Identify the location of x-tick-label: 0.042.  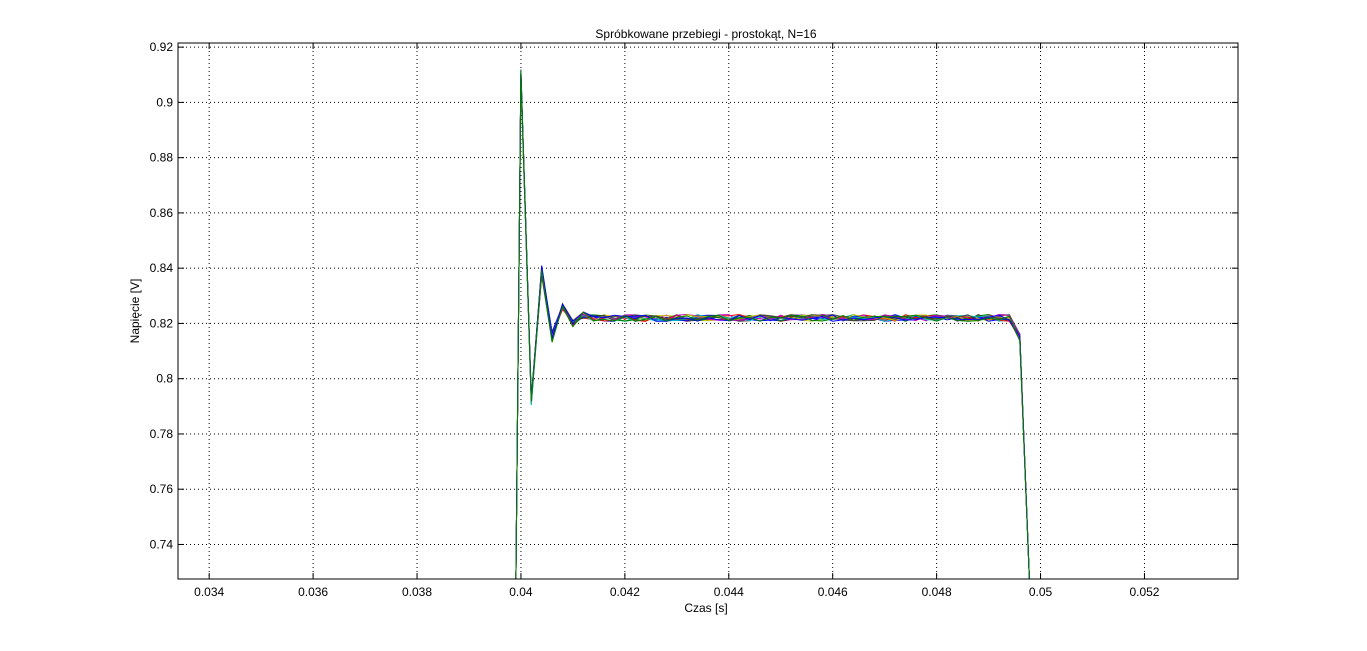
(625, 592).